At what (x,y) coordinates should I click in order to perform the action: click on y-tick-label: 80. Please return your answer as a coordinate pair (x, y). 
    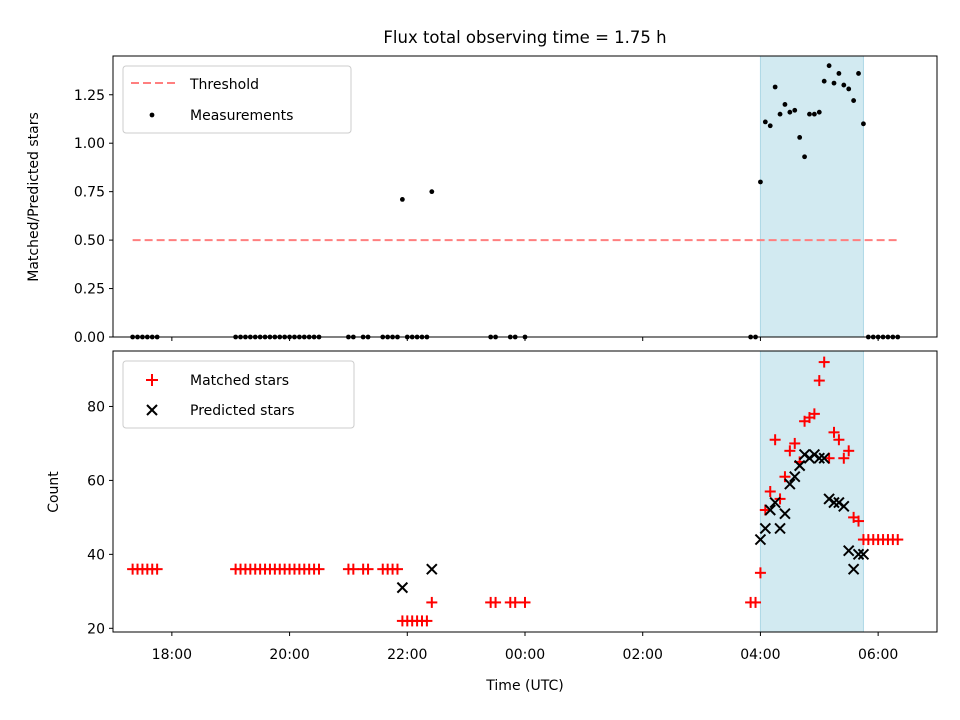
    Looking at the image, I should click on (96, 407).